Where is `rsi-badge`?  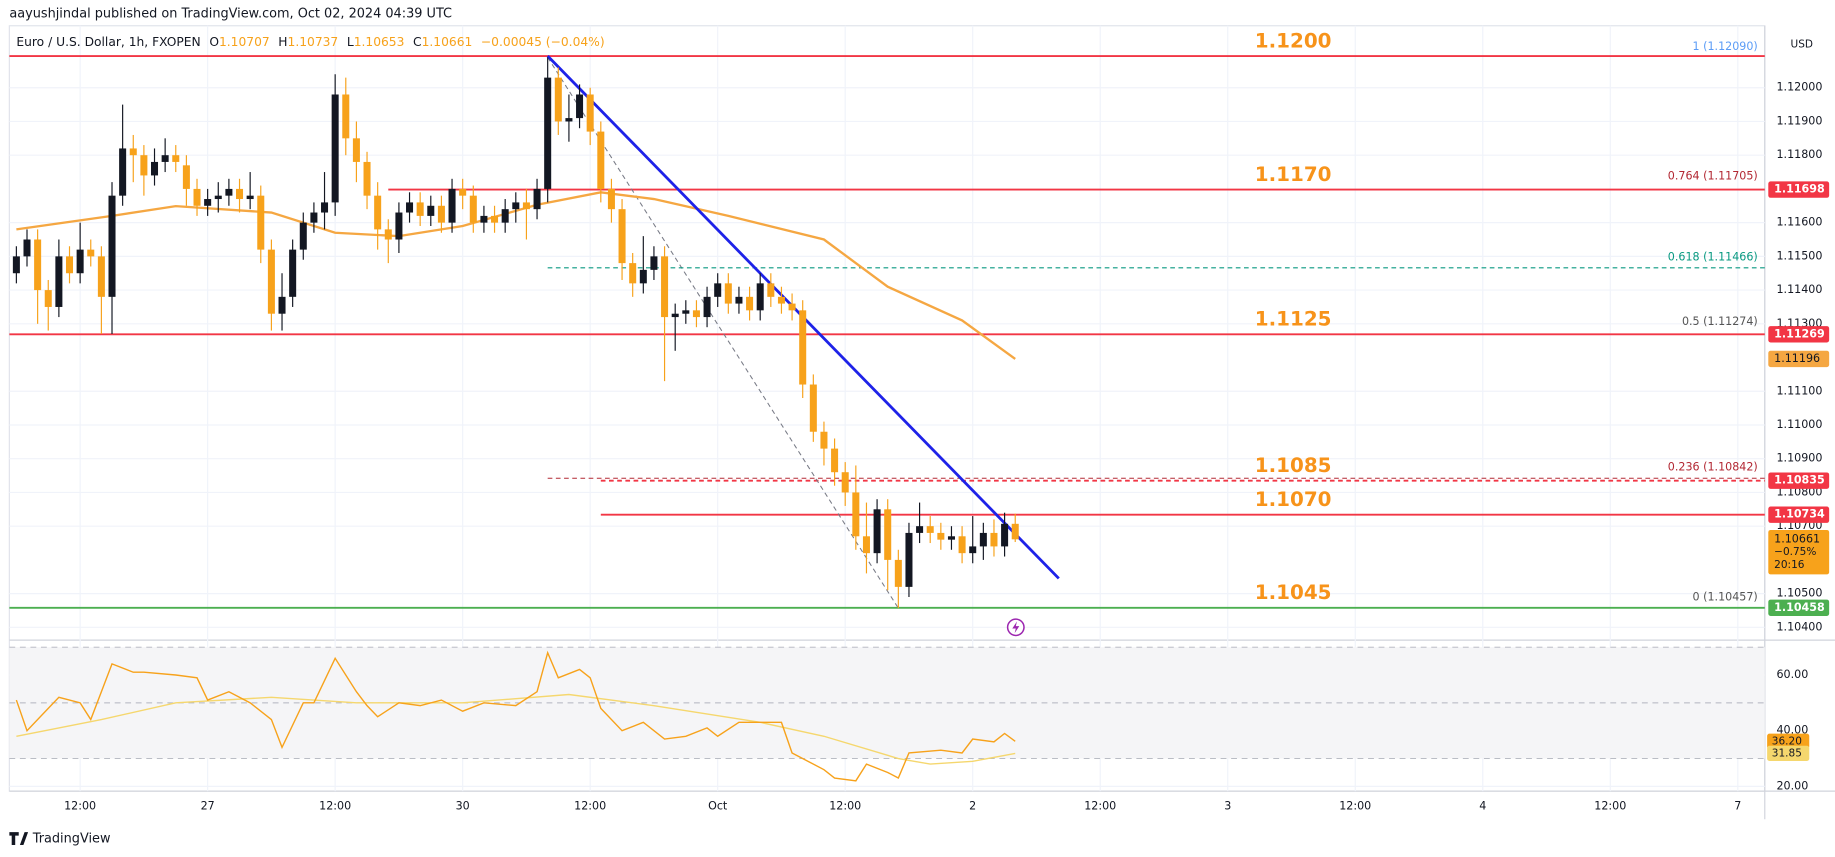 rsi-badge is located at coordinates (1788, 753).